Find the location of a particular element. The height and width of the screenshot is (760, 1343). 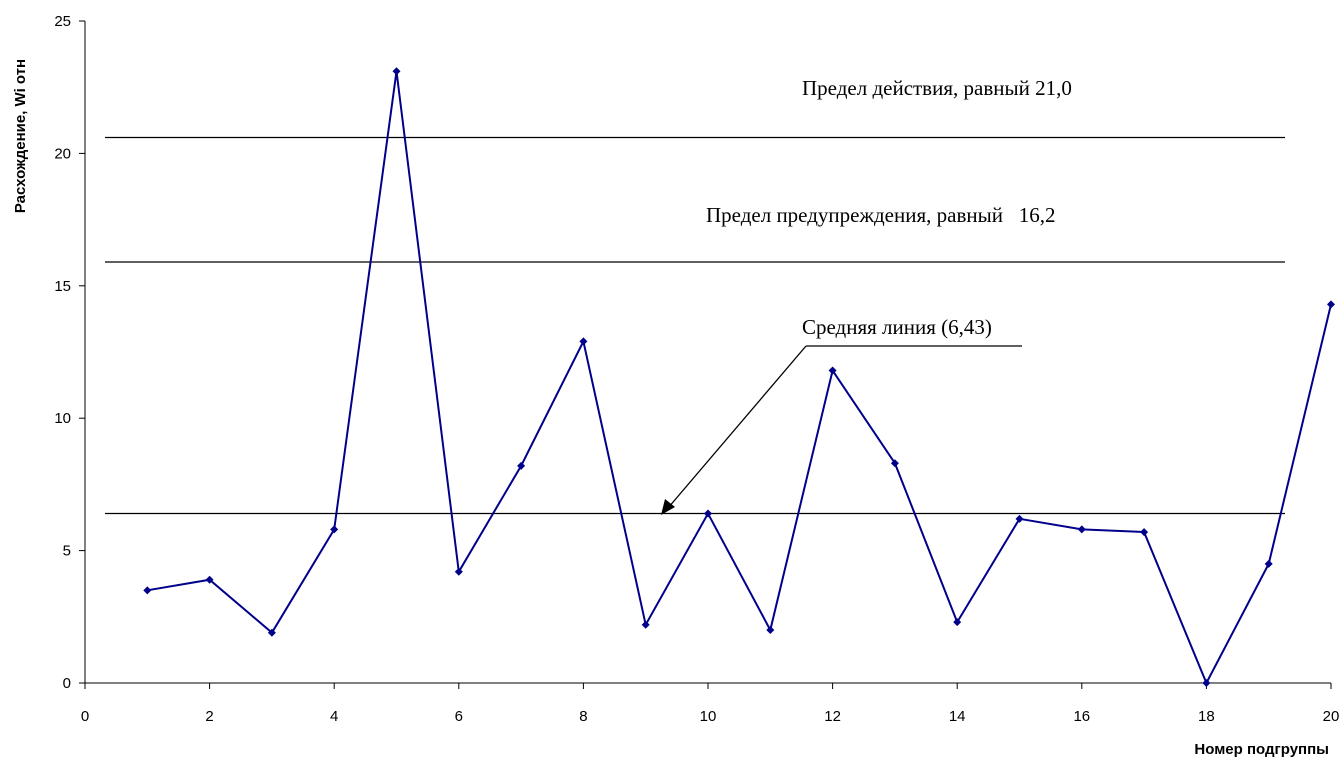

x-tick-label: 12 is located at coordinates (832, 716).